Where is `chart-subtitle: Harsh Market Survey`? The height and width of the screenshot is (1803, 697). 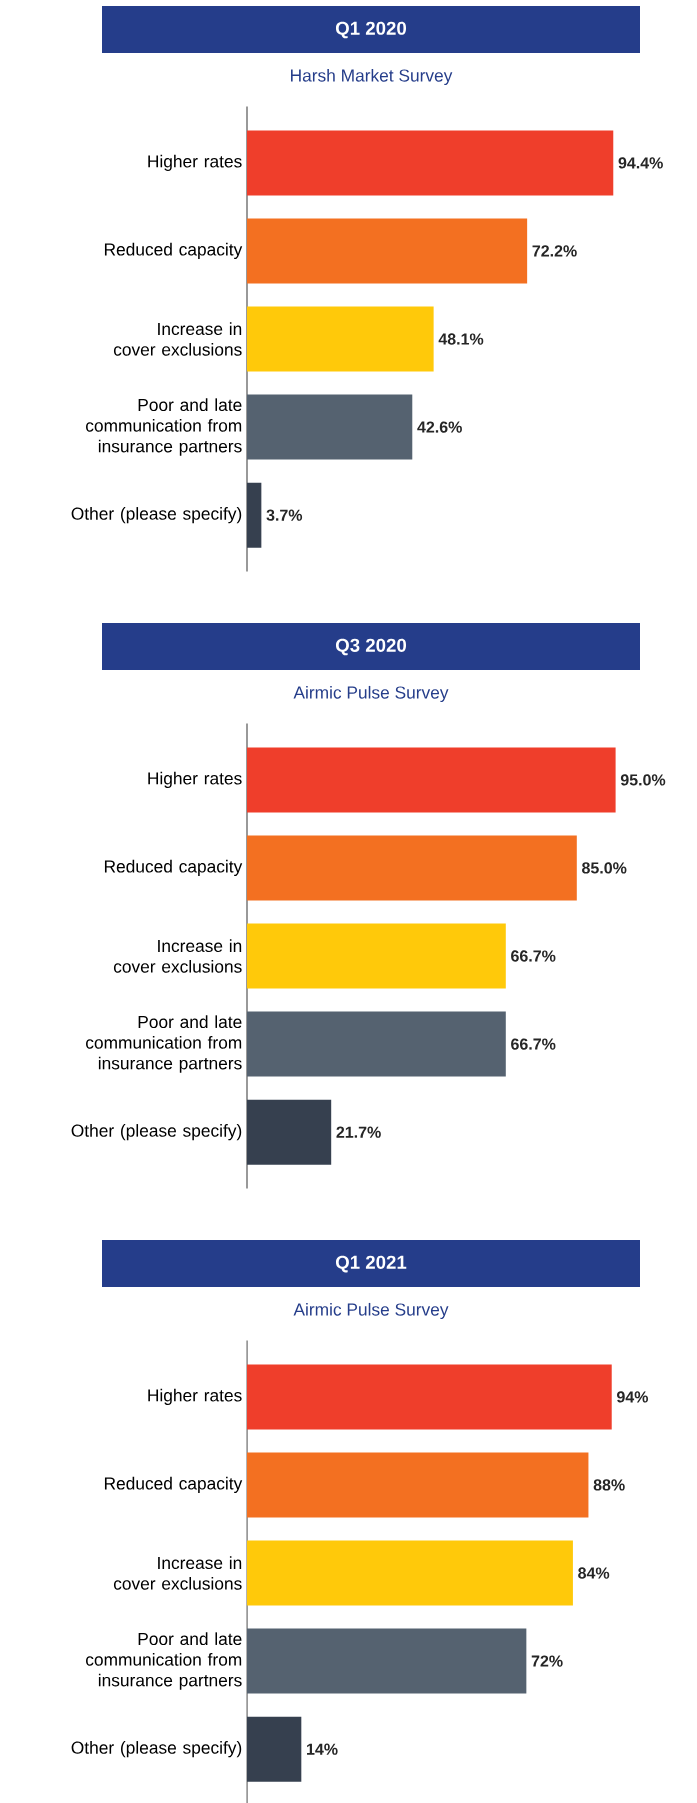 chart-subtitle: Harsh Market Survey is located at coordinates (372, 77).